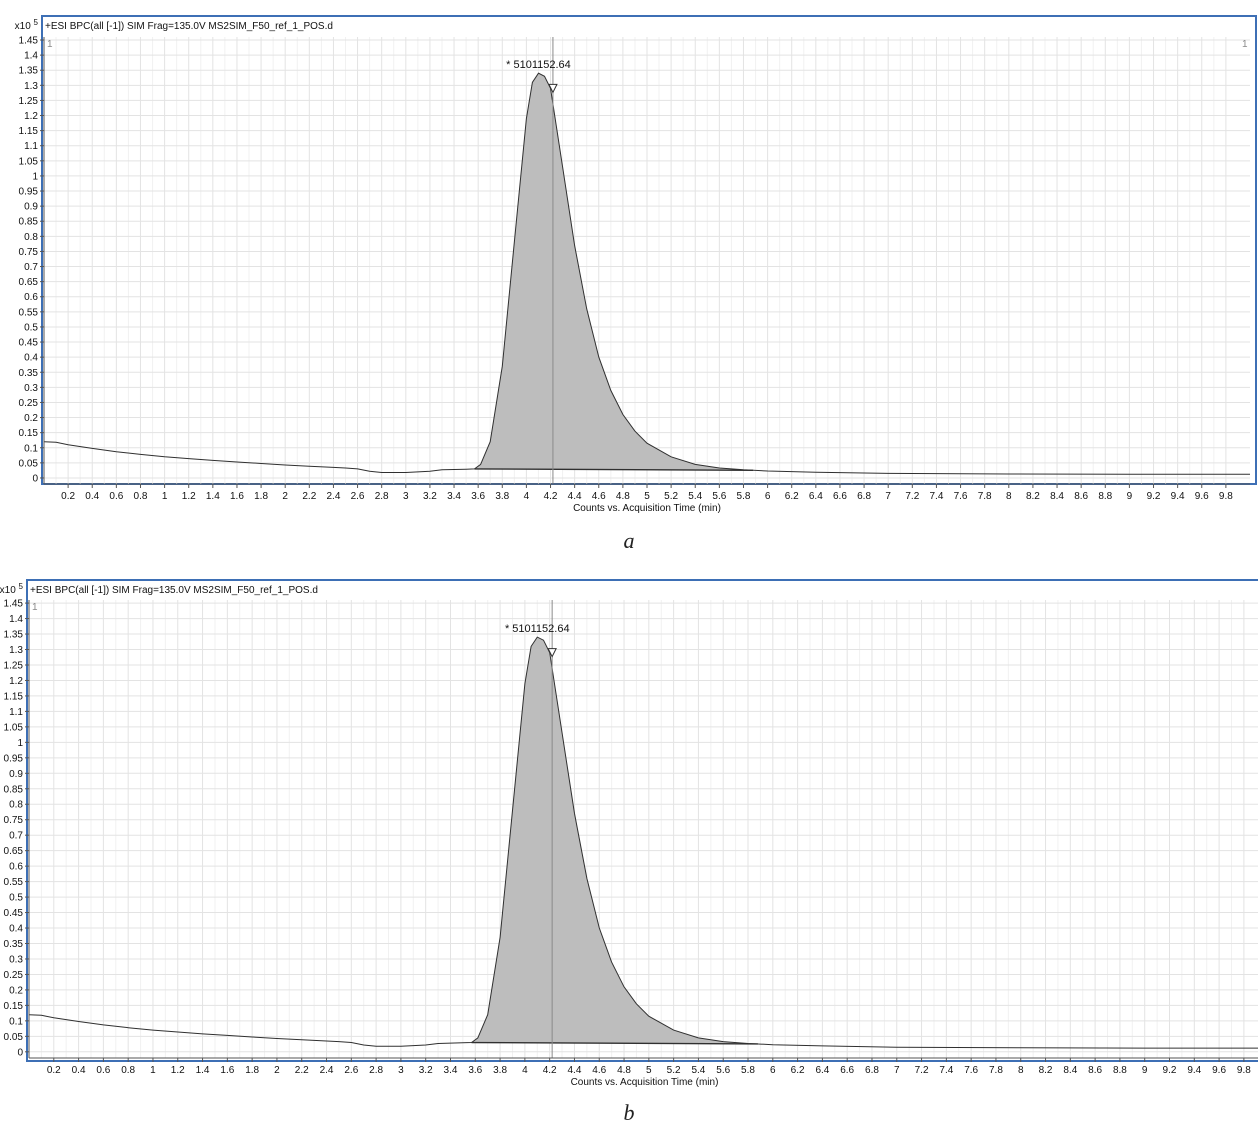  I want to click on x-tick-label: 1, so click(153, 1070).